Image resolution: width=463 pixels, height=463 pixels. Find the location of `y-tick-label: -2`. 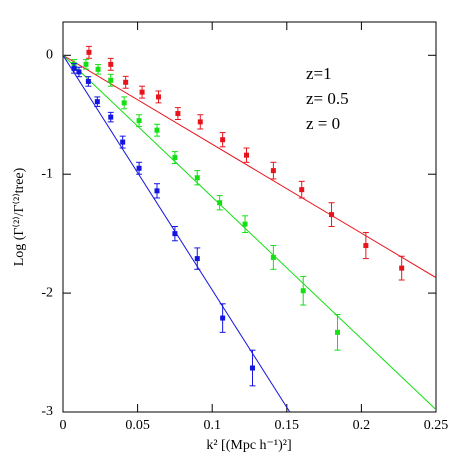

y-tick-label: -2 is located at coordinates (47, 292).